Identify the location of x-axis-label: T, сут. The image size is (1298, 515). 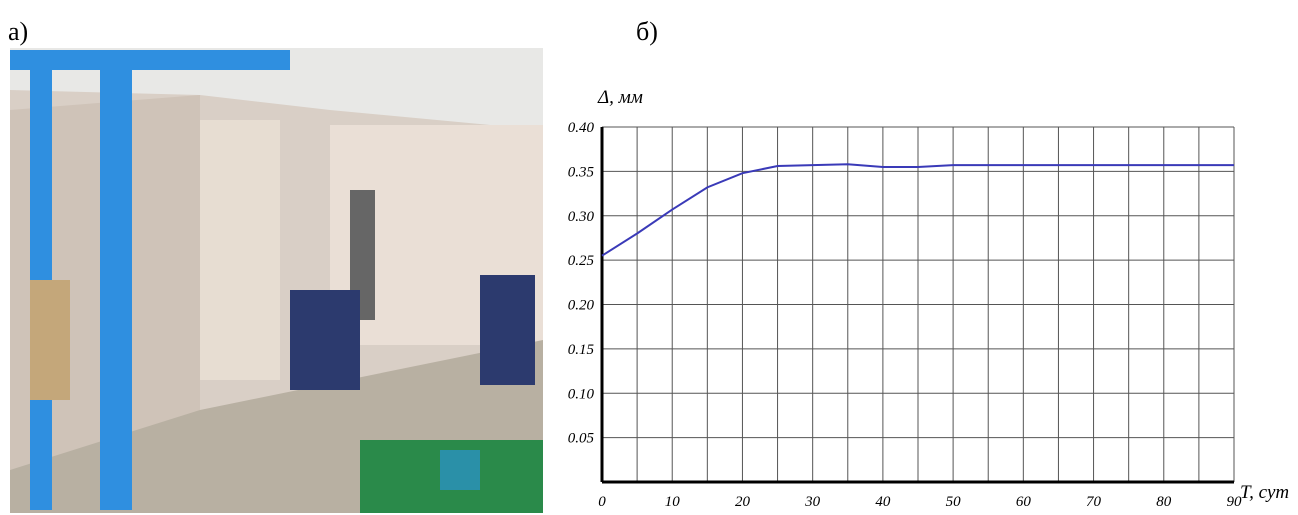
(1264, 492).